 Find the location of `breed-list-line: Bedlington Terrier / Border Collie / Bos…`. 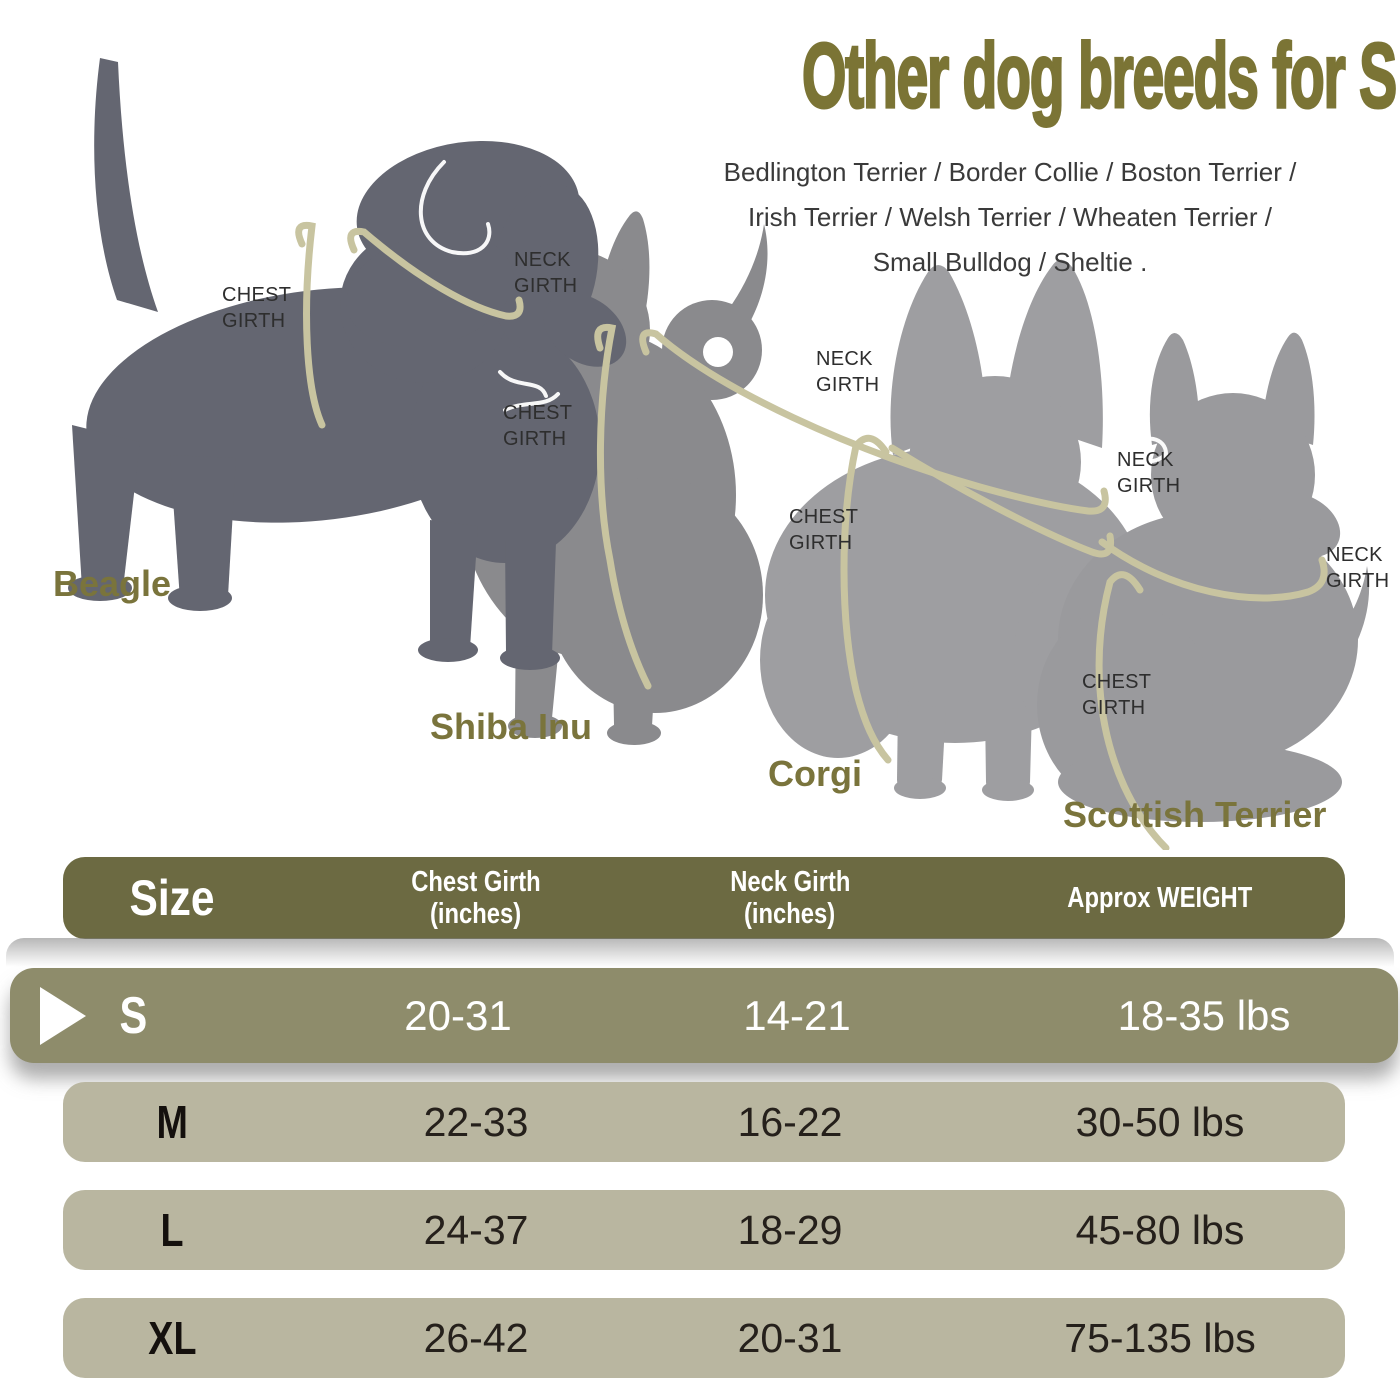

breed-list-line: Bedlington Terrier / Border Collie / Bos… is located at coordinates (1010, 172).